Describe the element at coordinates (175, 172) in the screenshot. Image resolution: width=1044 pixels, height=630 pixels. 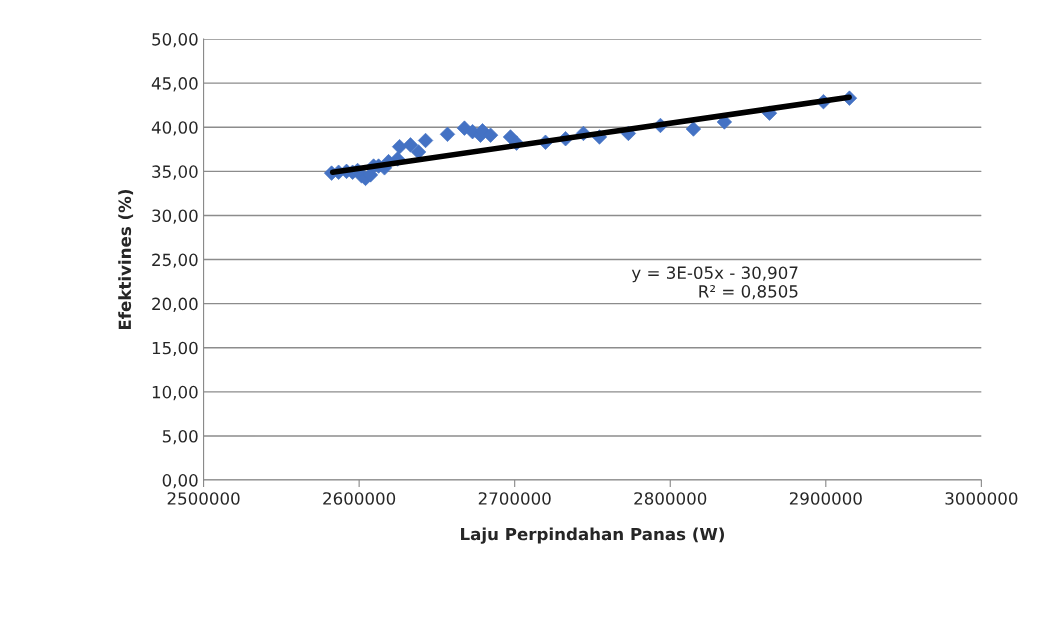
I see `y-tick-label: 35,00` at that location.